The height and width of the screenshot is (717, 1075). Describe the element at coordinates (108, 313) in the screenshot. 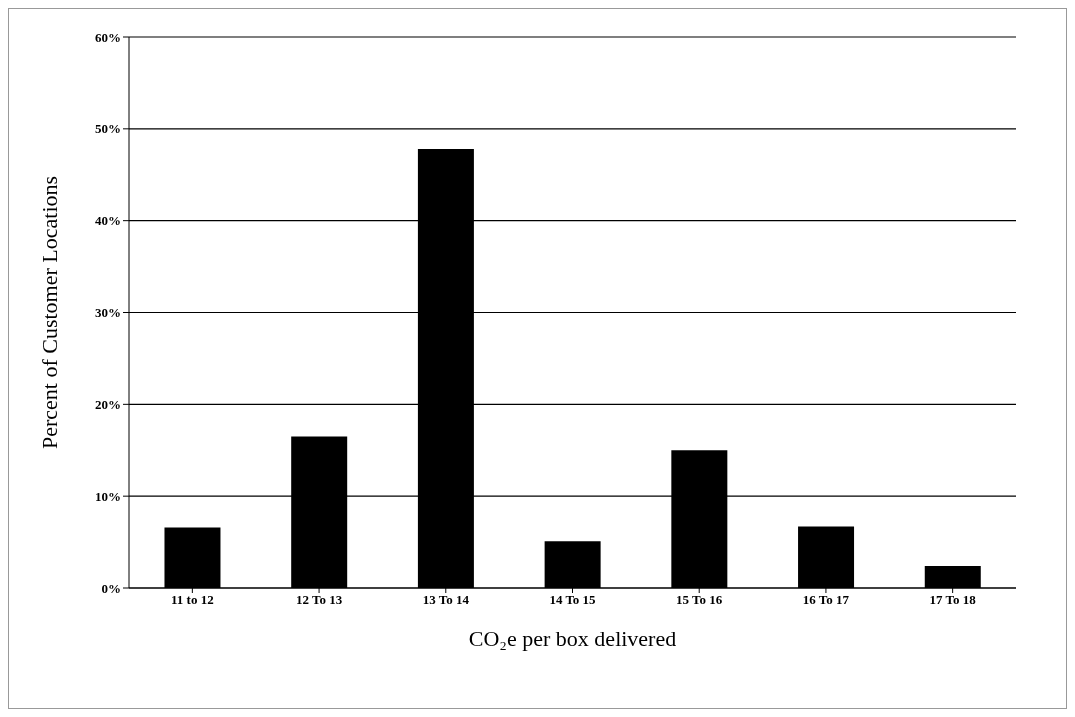

I see `y-tick-label: 30%` at that location.